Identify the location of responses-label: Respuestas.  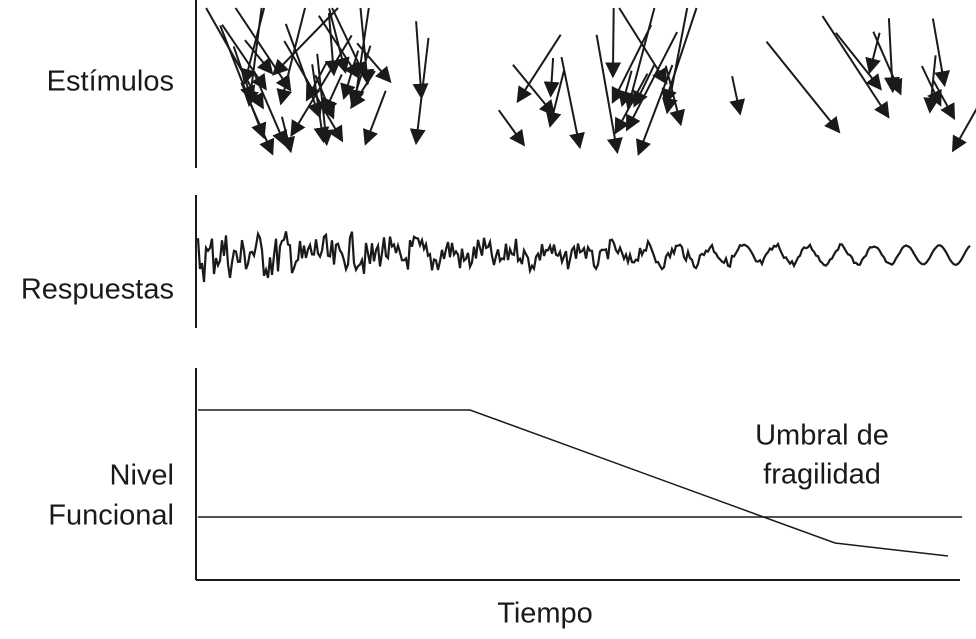
(97, 290).